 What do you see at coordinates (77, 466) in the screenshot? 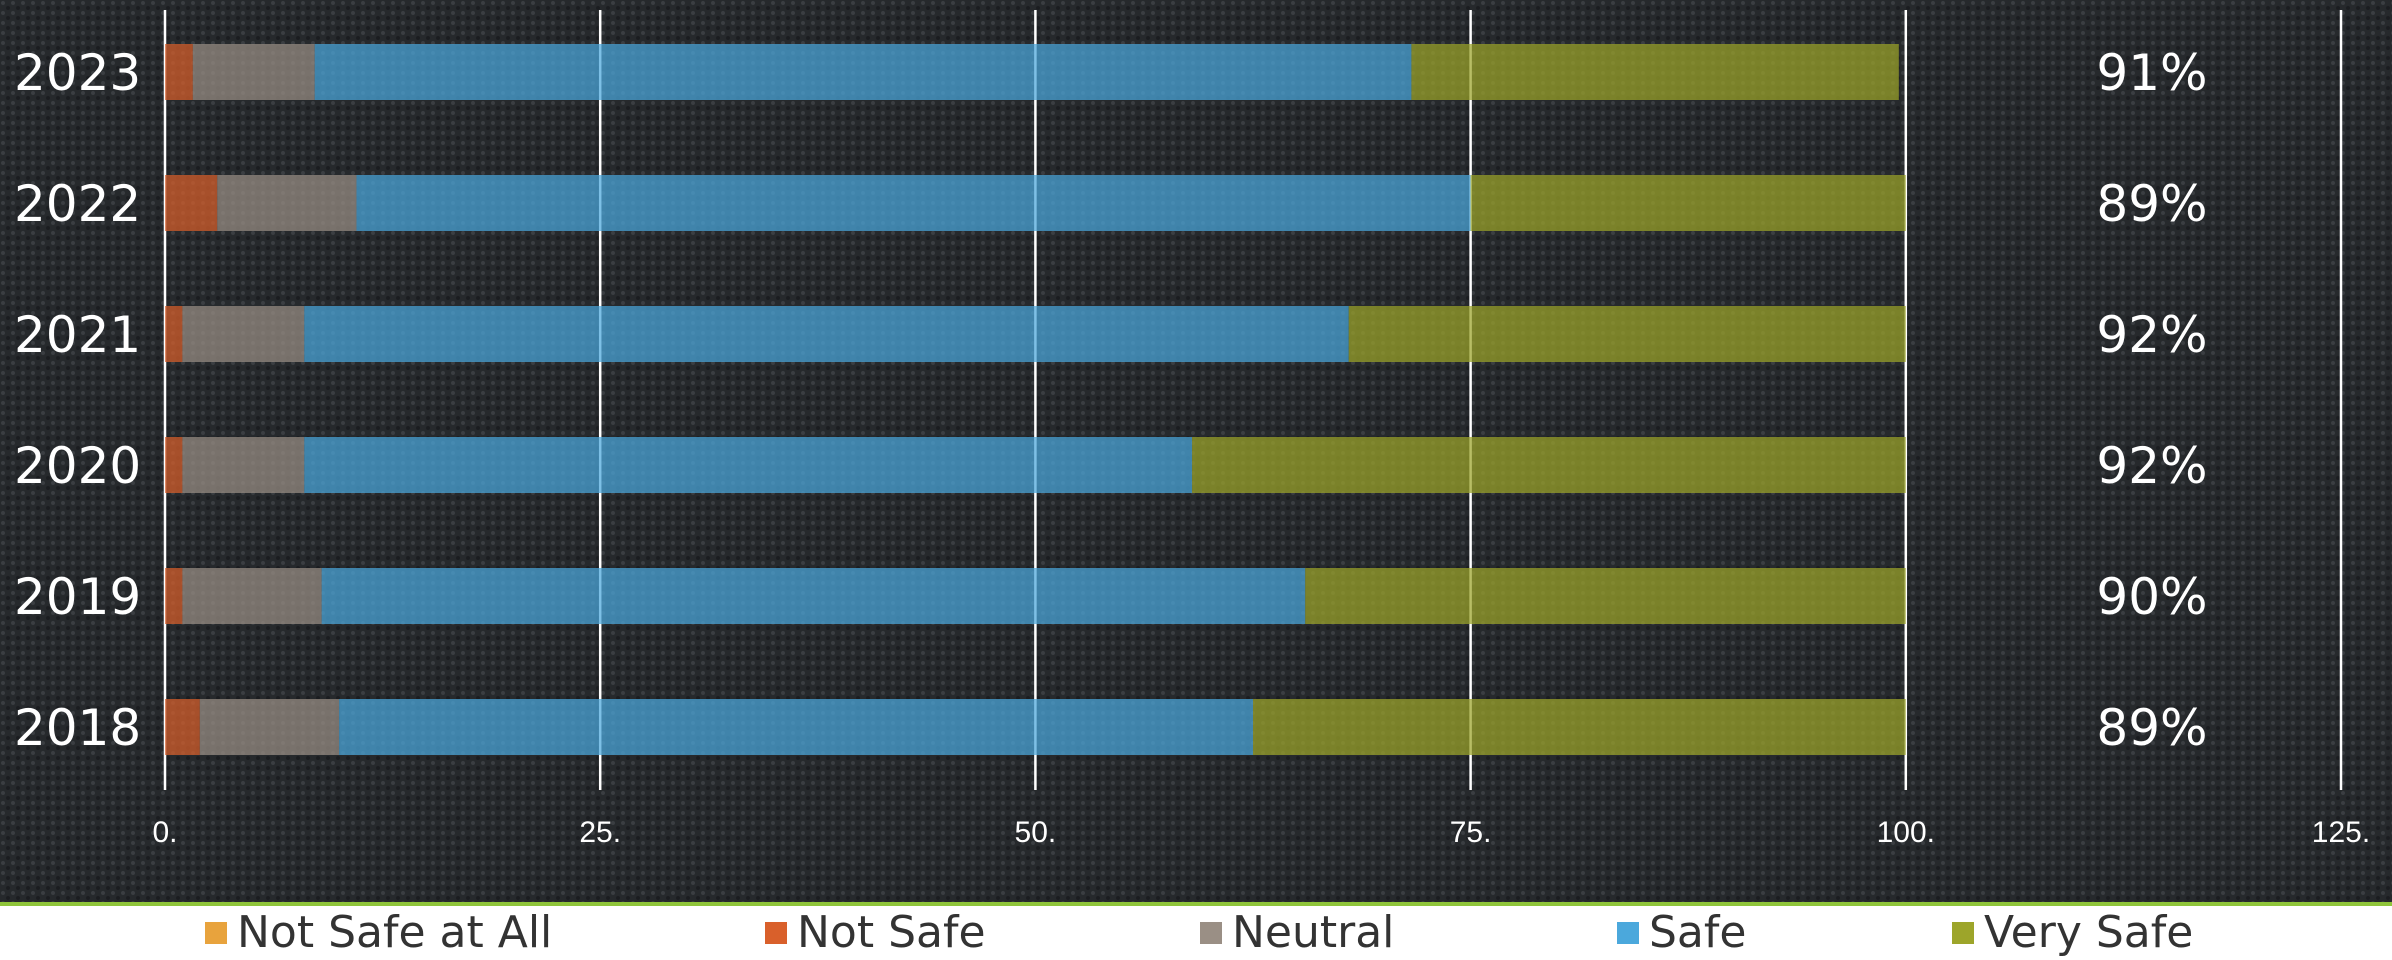
I see `y-tick-label: 2020` at bounding box center [77, 466].